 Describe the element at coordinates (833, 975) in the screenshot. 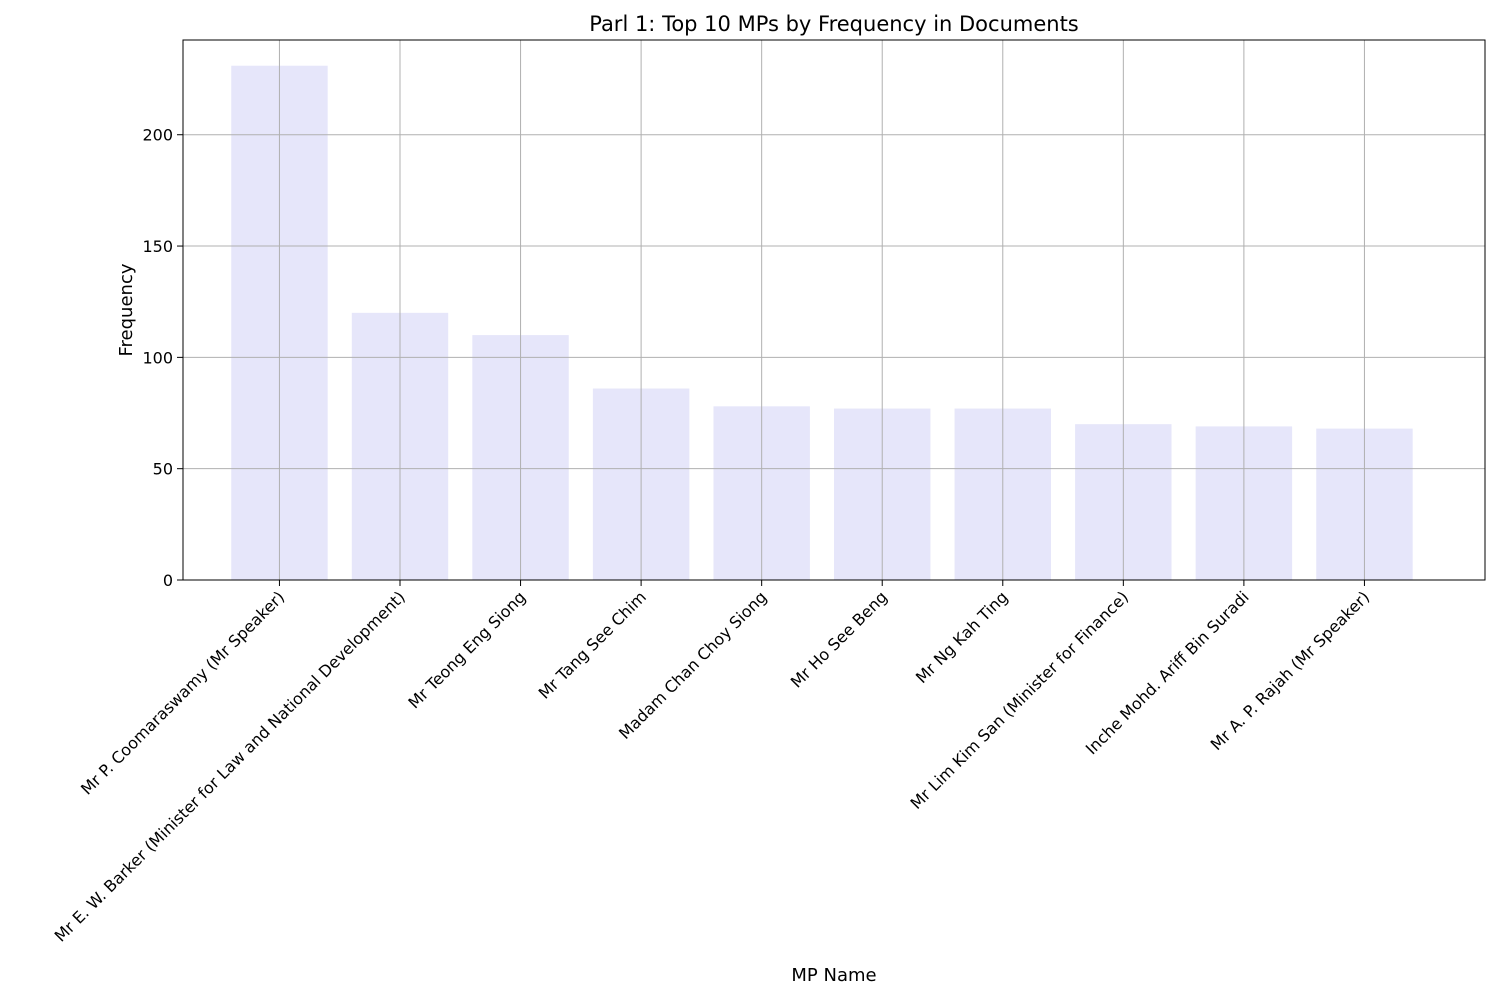

I see `x-axis-label: MP Name` at that location.